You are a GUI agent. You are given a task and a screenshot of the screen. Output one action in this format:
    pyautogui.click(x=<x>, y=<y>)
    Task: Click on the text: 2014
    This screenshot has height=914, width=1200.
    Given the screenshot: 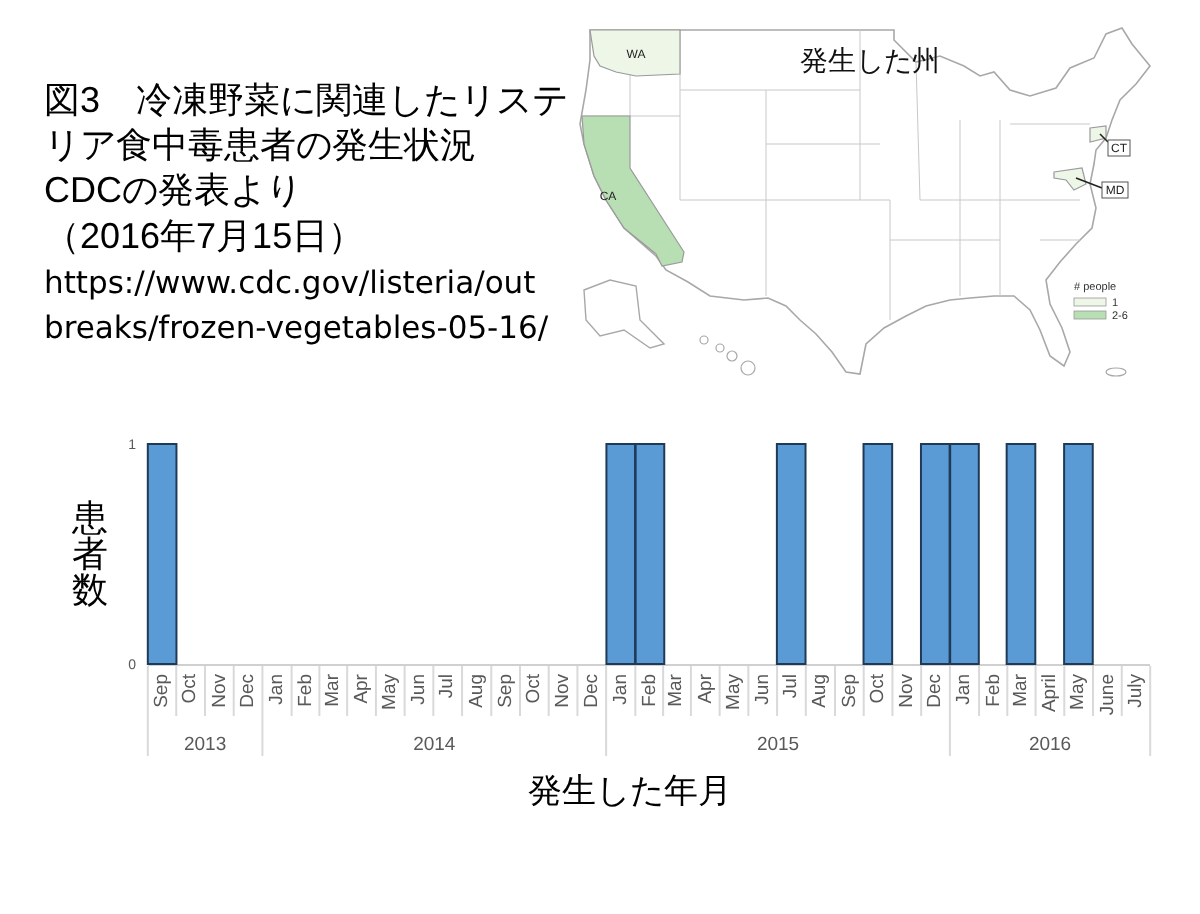 What is the action you would take?
    pyautogui.click(x=434, y=745)
    